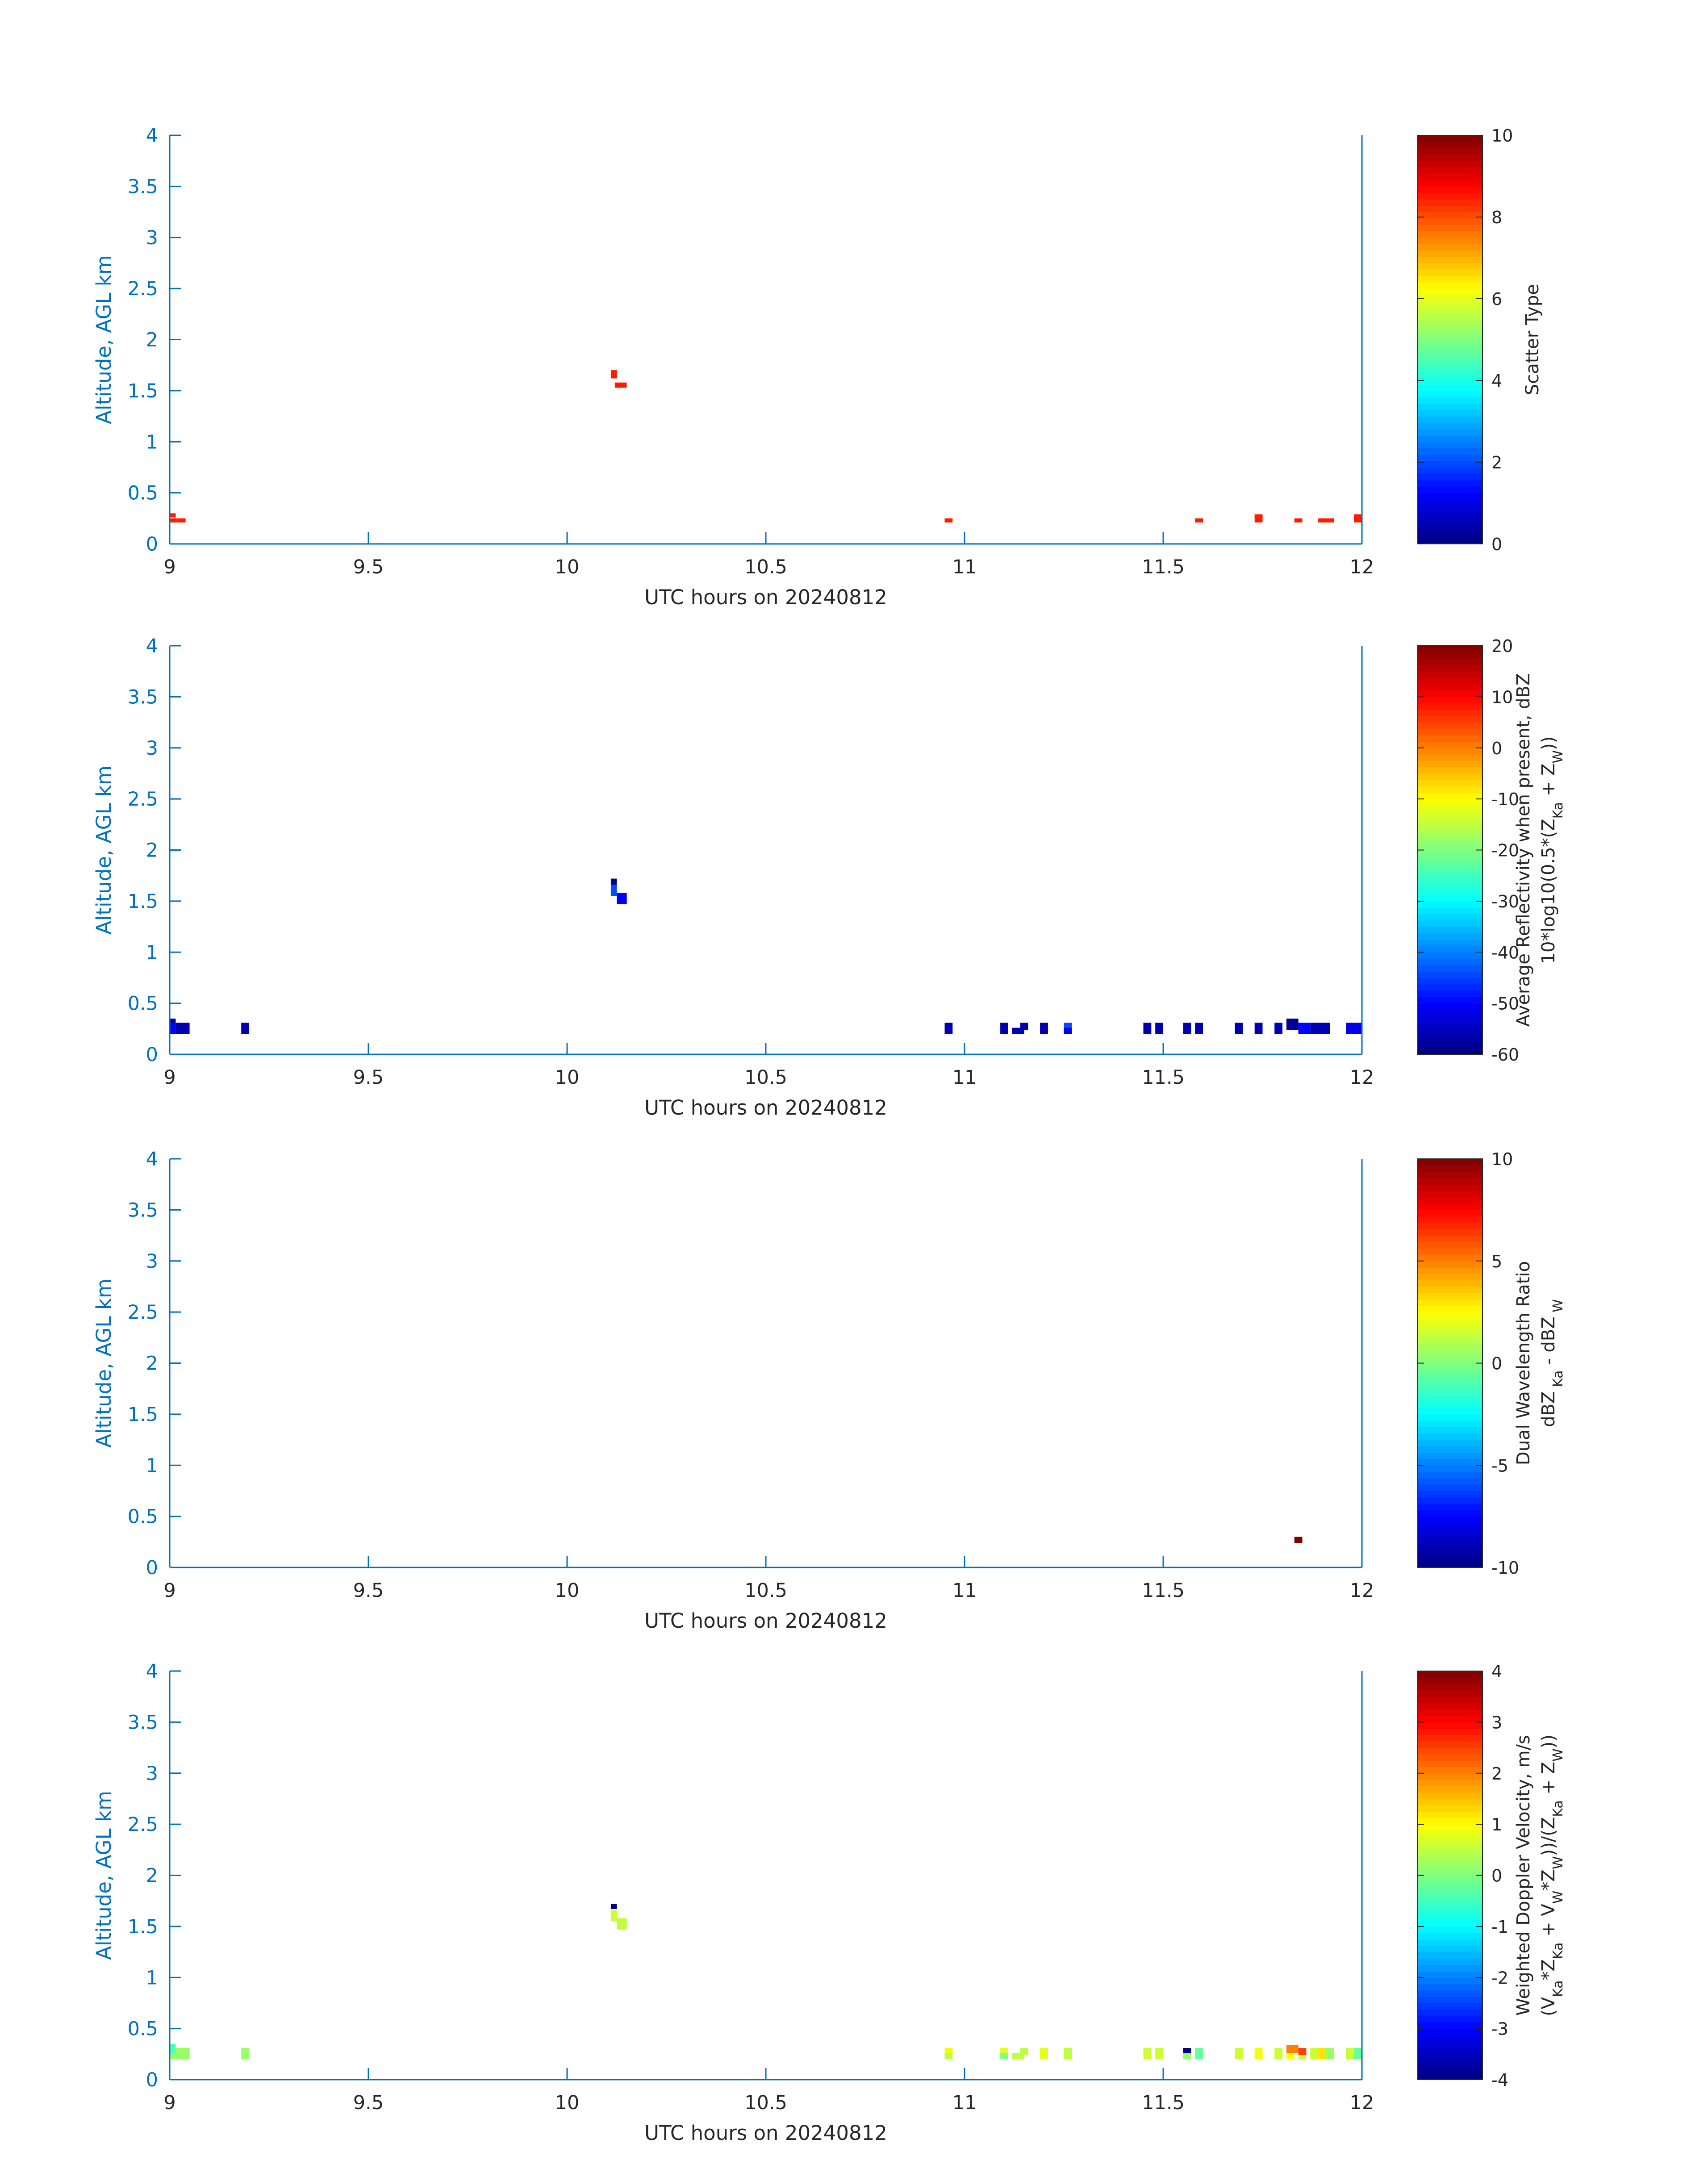  I want to click on y-tick-label: 3.5, so click(143, 697).